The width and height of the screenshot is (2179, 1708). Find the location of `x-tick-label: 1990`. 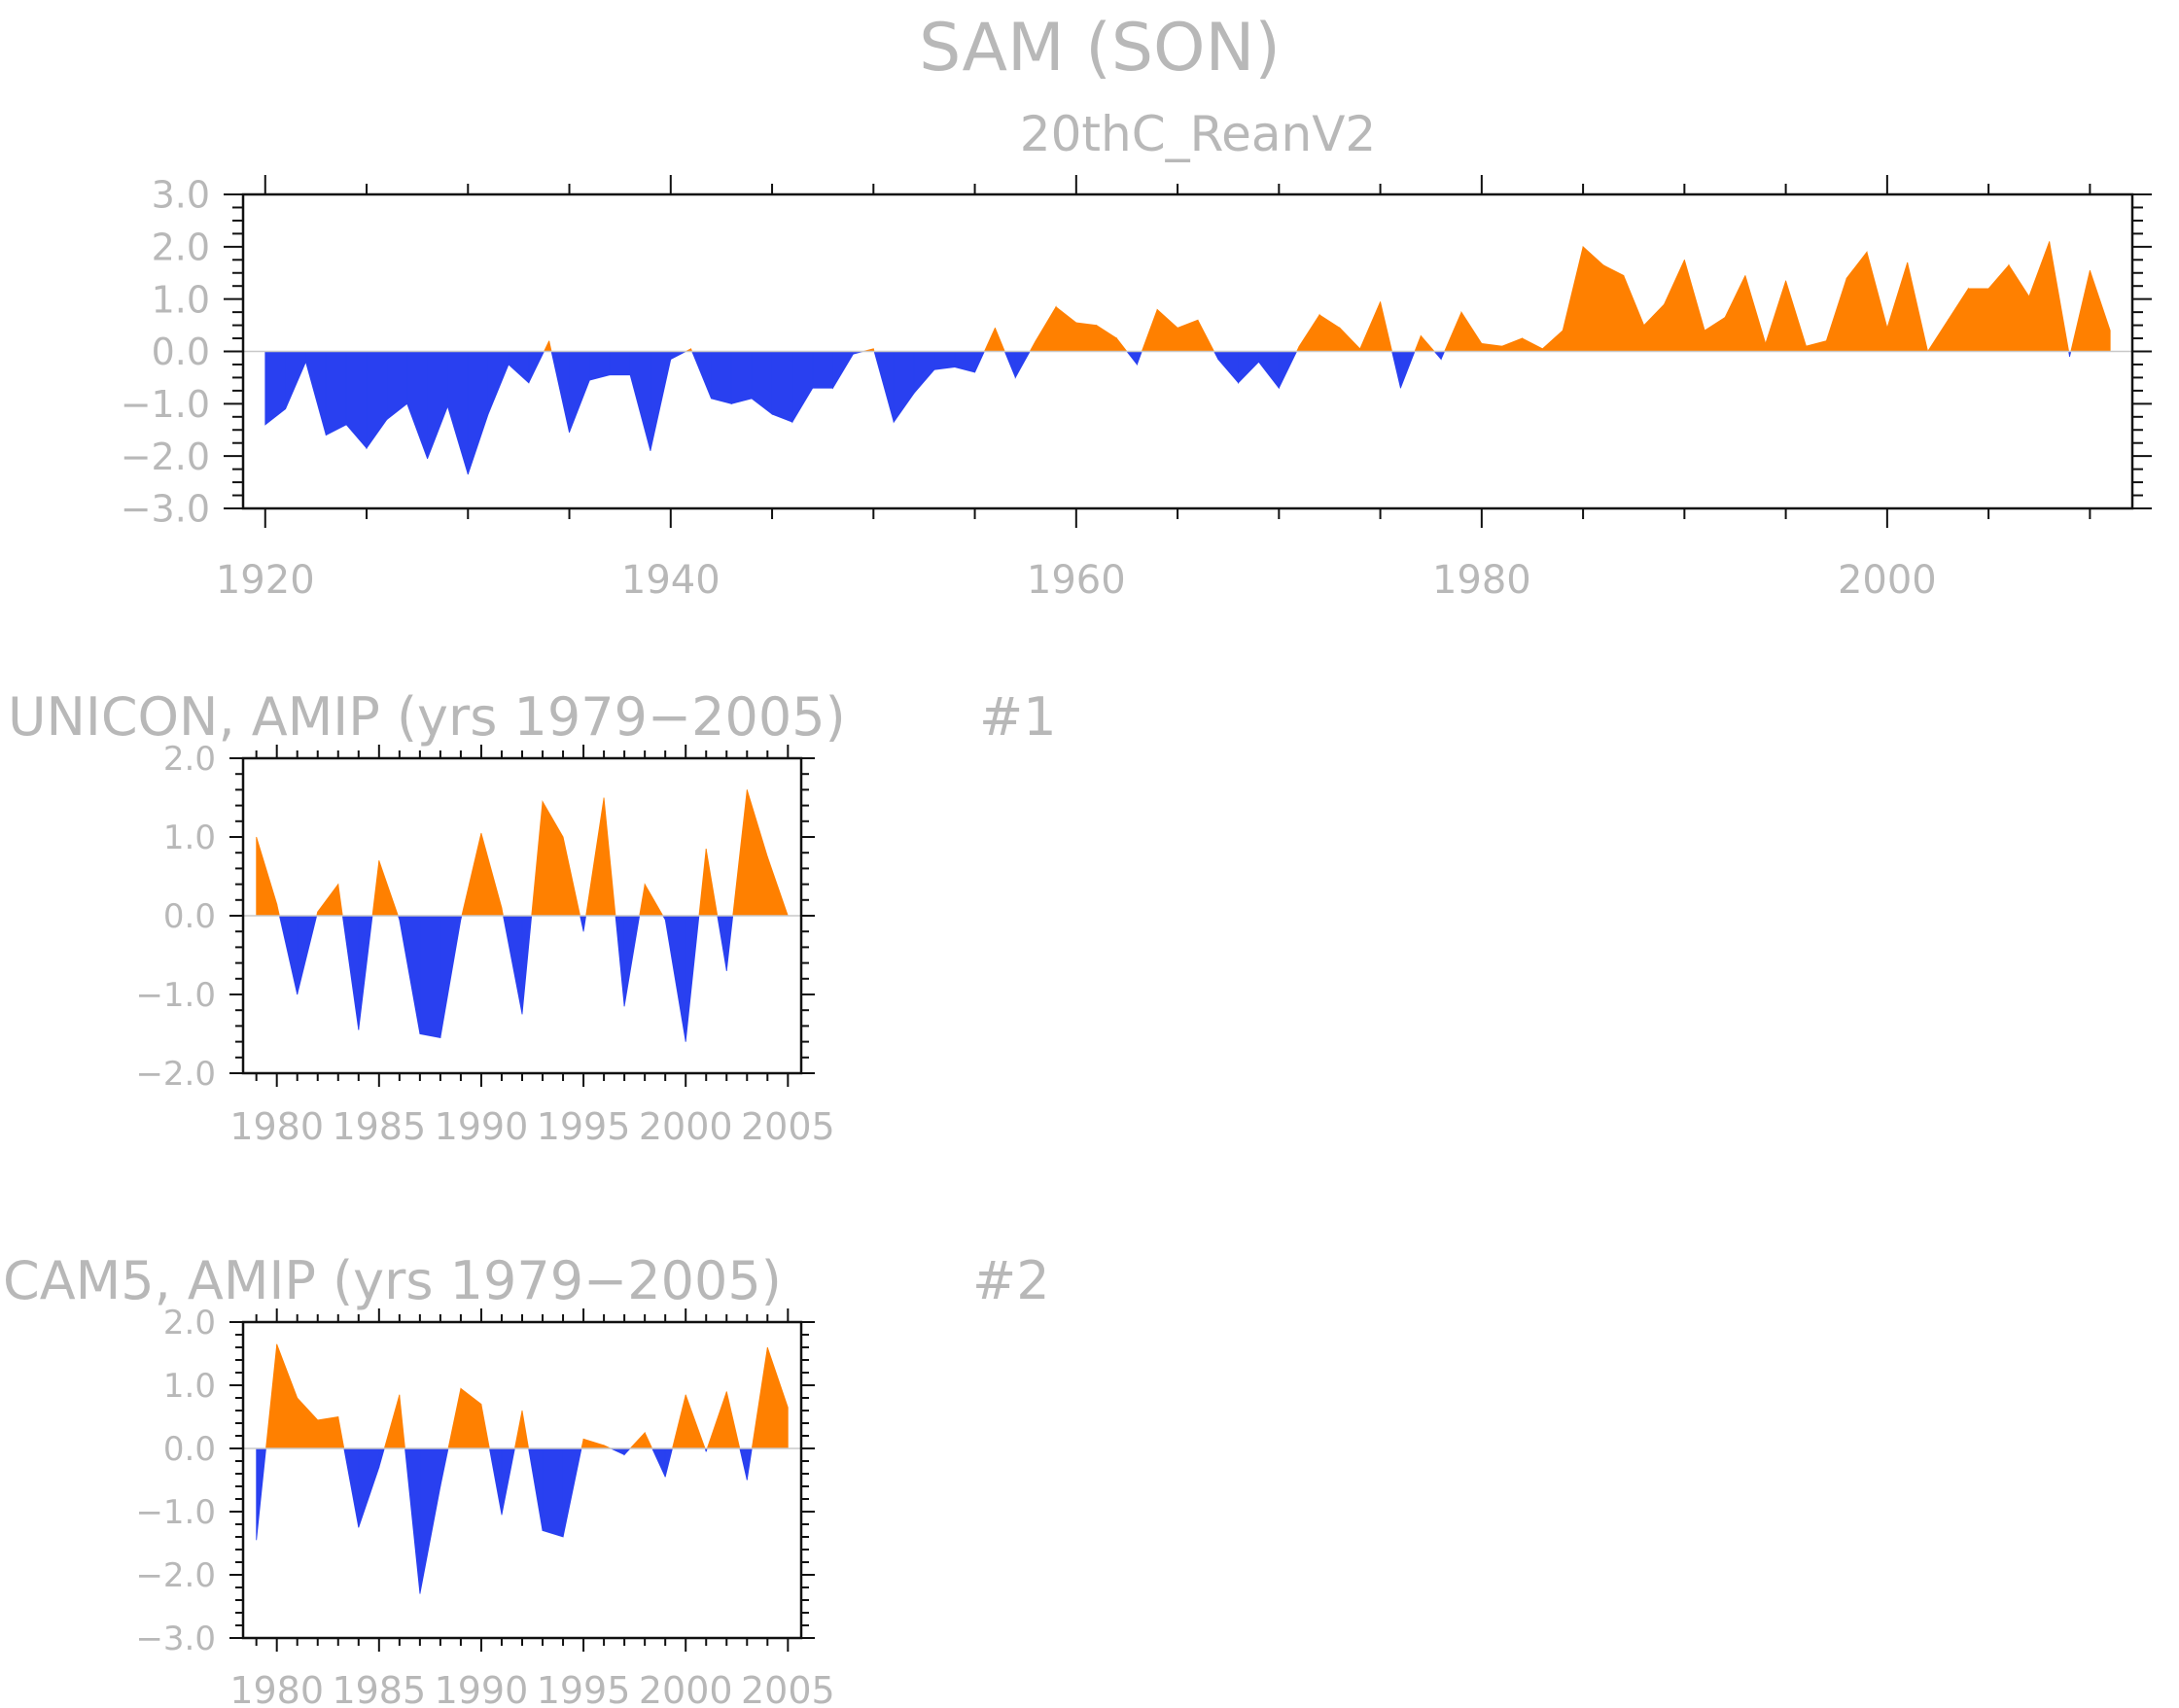

x-tick-label: 1990 is located at coordinates (482, 1689).